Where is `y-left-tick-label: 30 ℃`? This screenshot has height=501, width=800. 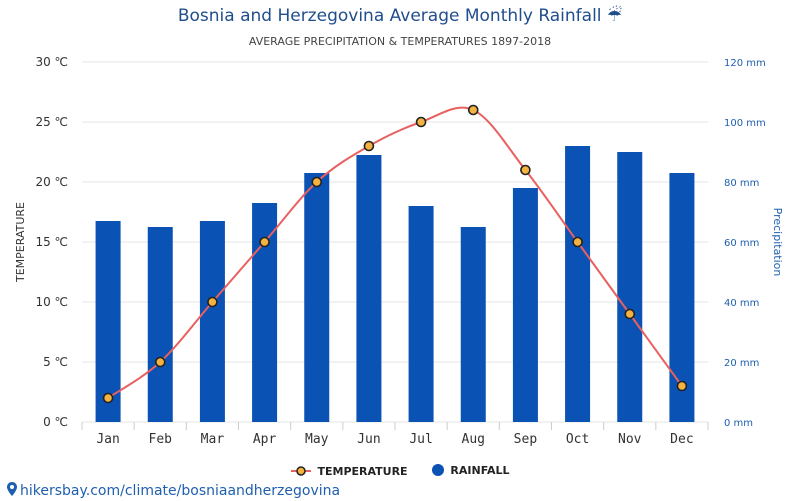 y-left-tick-label: 30 ℃ is located at coordinates (51, 62).